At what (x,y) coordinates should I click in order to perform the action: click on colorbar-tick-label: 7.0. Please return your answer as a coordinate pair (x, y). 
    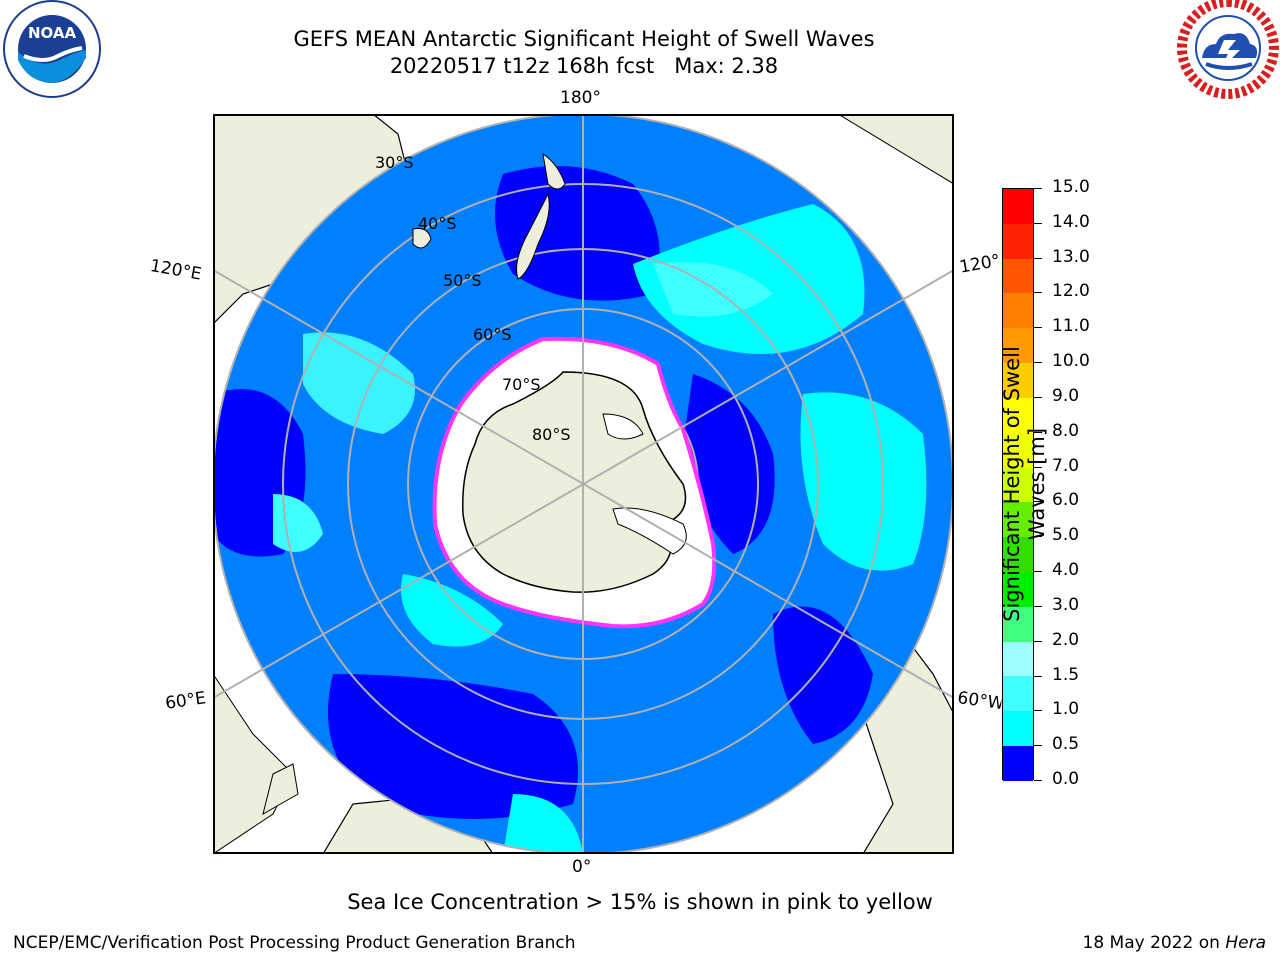
    Looking at the image, I should click on (1066, 465).